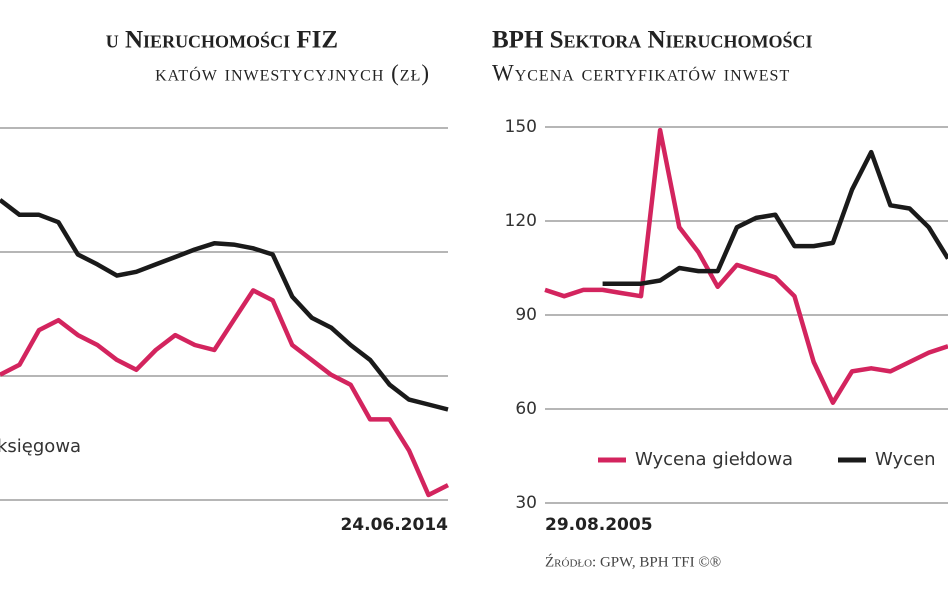  What do you see at coordinates (641, 72) in the screenshot?
I see `chart-subtitle: Wycena certyfikatów inwest` at bounding box center [641, 72].